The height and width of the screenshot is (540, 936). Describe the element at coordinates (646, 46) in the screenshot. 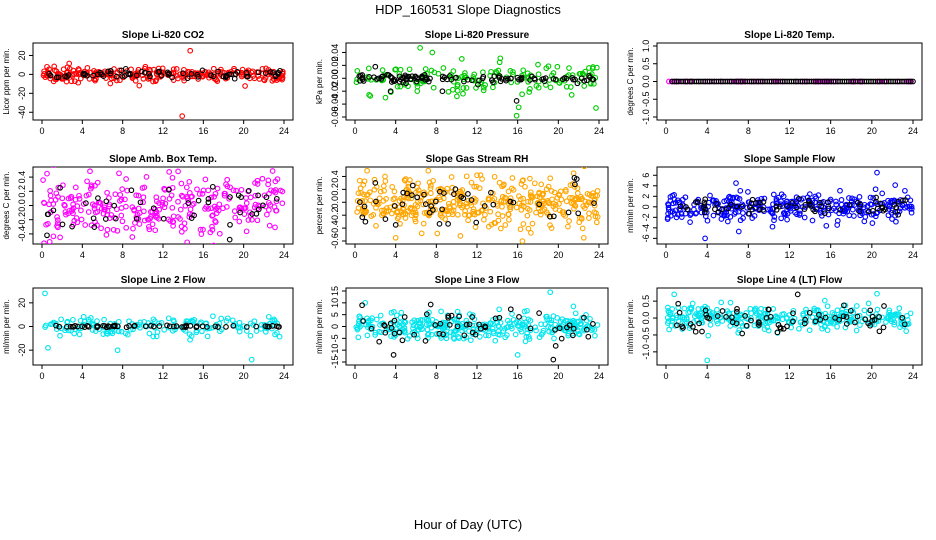

I see `y-tick-label: 1.0` at that location.